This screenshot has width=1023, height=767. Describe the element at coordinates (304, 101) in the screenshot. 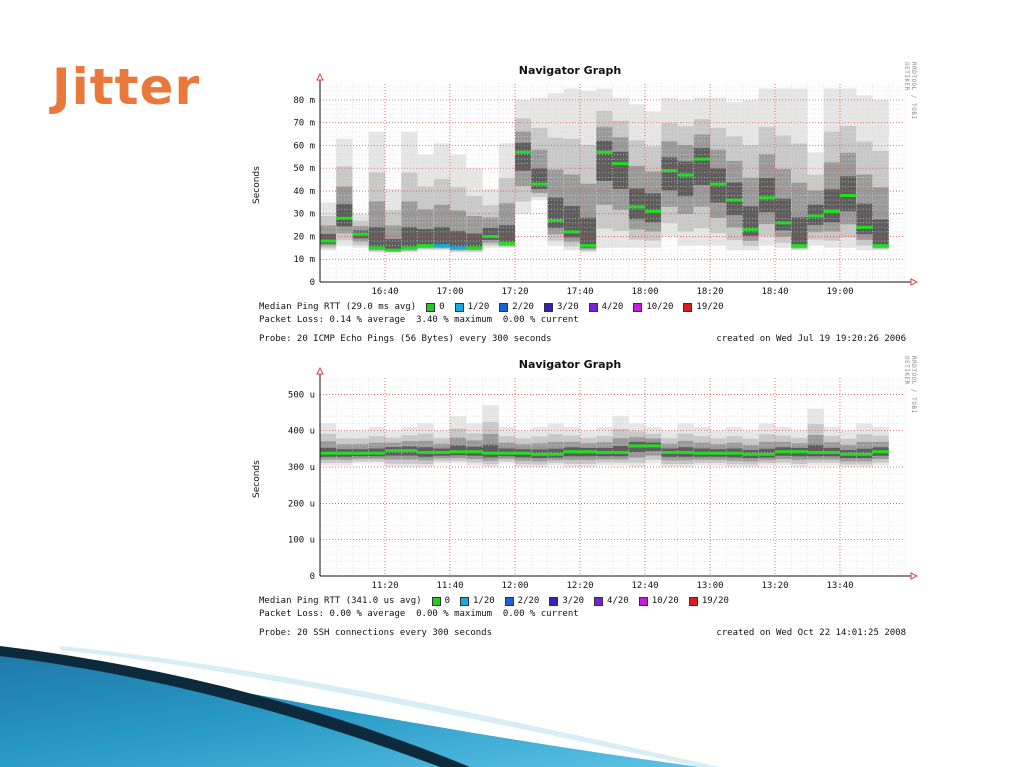

I see `y-tick-label: 80 m` at that location.